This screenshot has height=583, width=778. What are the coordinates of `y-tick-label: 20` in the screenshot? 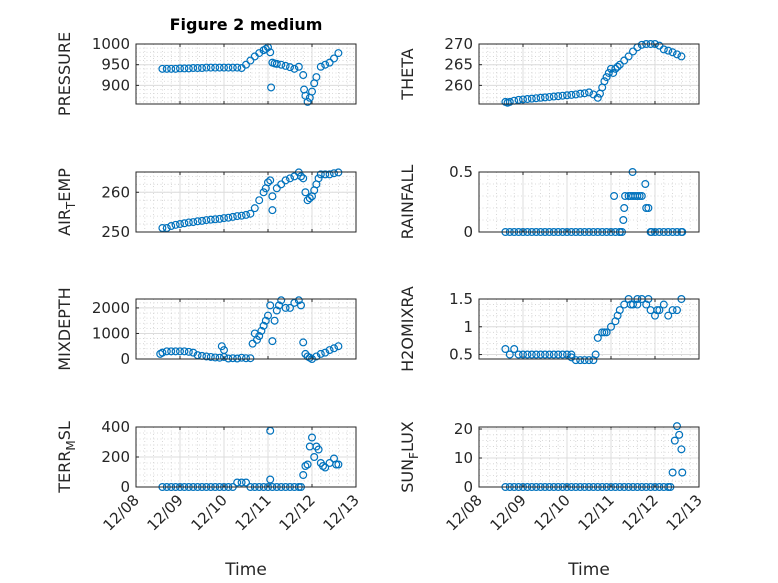 It's located at (463, 429).